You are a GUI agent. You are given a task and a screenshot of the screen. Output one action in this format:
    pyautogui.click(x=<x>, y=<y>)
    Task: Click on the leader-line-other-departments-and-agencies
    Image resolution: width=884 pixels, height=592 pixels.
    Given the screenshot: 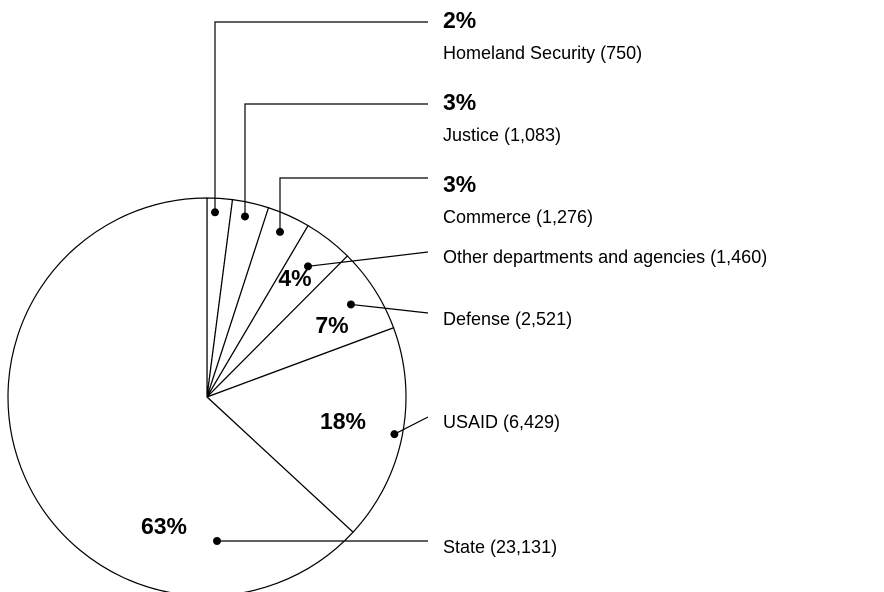 What is the action you would take?
    pyautogui.click(x=368, y=259)
    